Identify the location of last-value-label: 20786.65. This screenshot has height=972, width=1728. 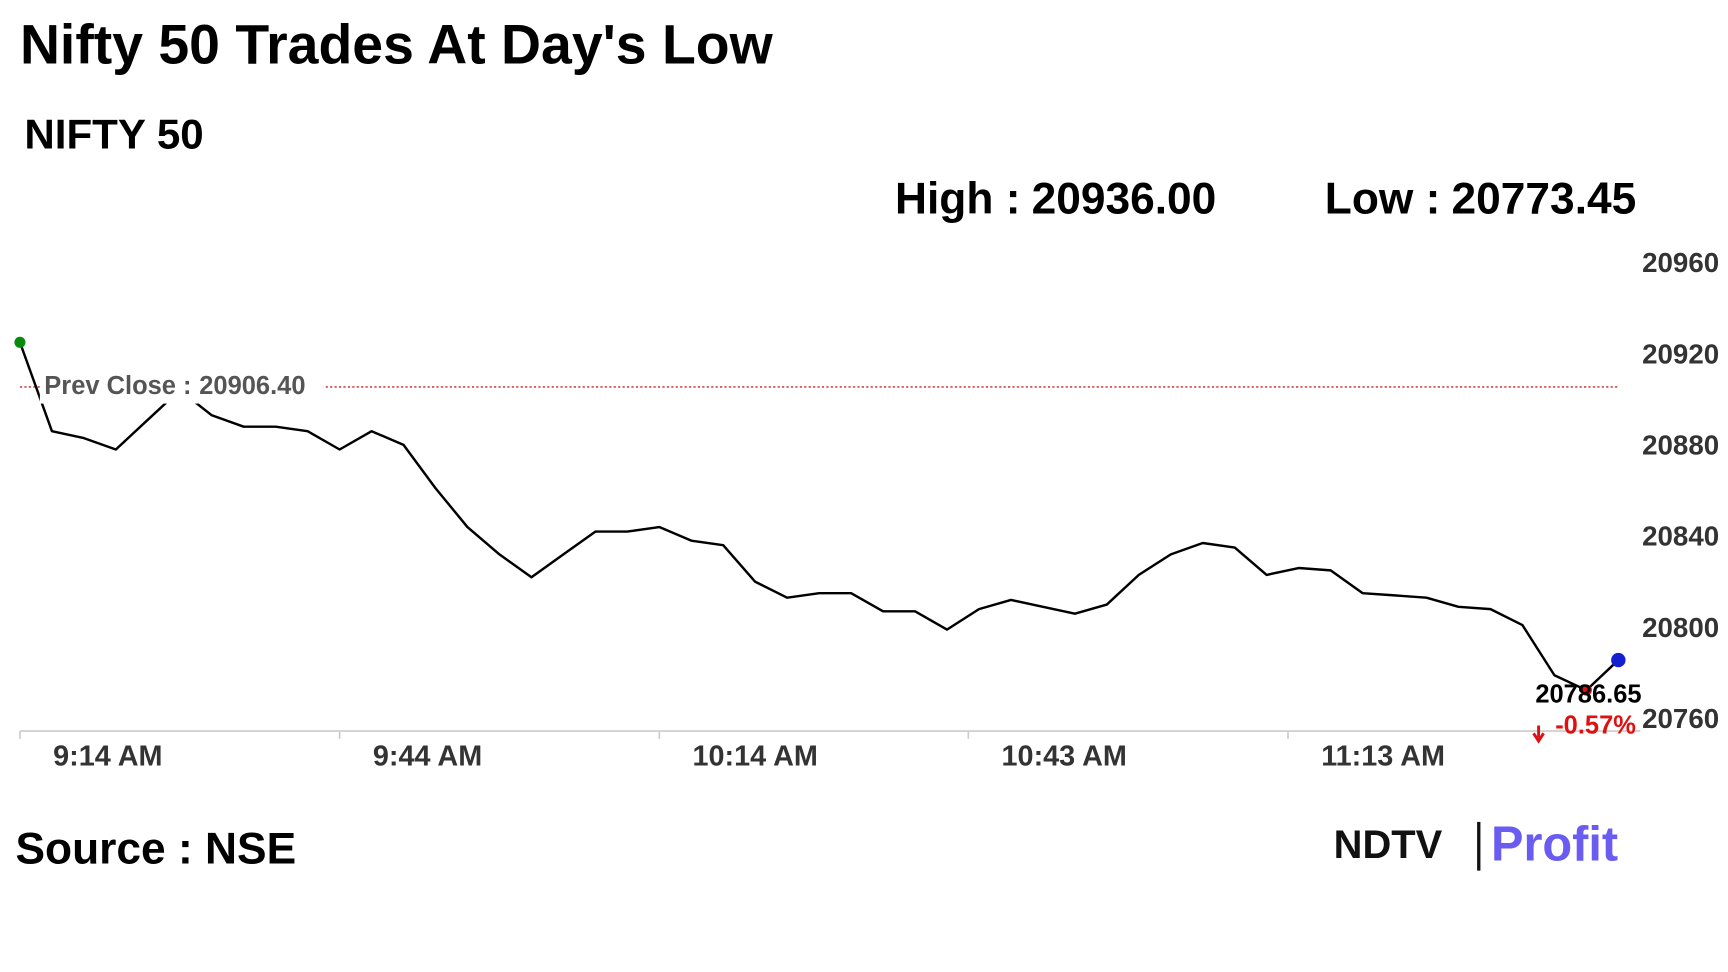
(1588, 694).